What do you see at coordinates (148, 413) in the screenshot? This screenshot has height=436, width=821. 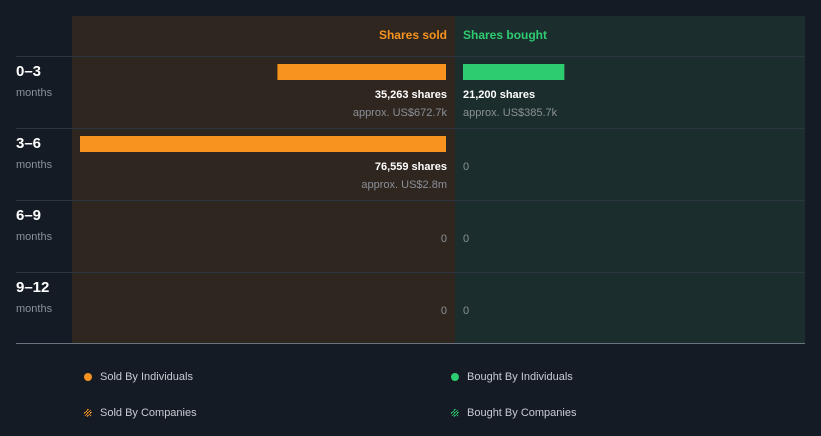 I see `legend-sold-companies-label: Sold By Companies` at bounding box center [148, 413].